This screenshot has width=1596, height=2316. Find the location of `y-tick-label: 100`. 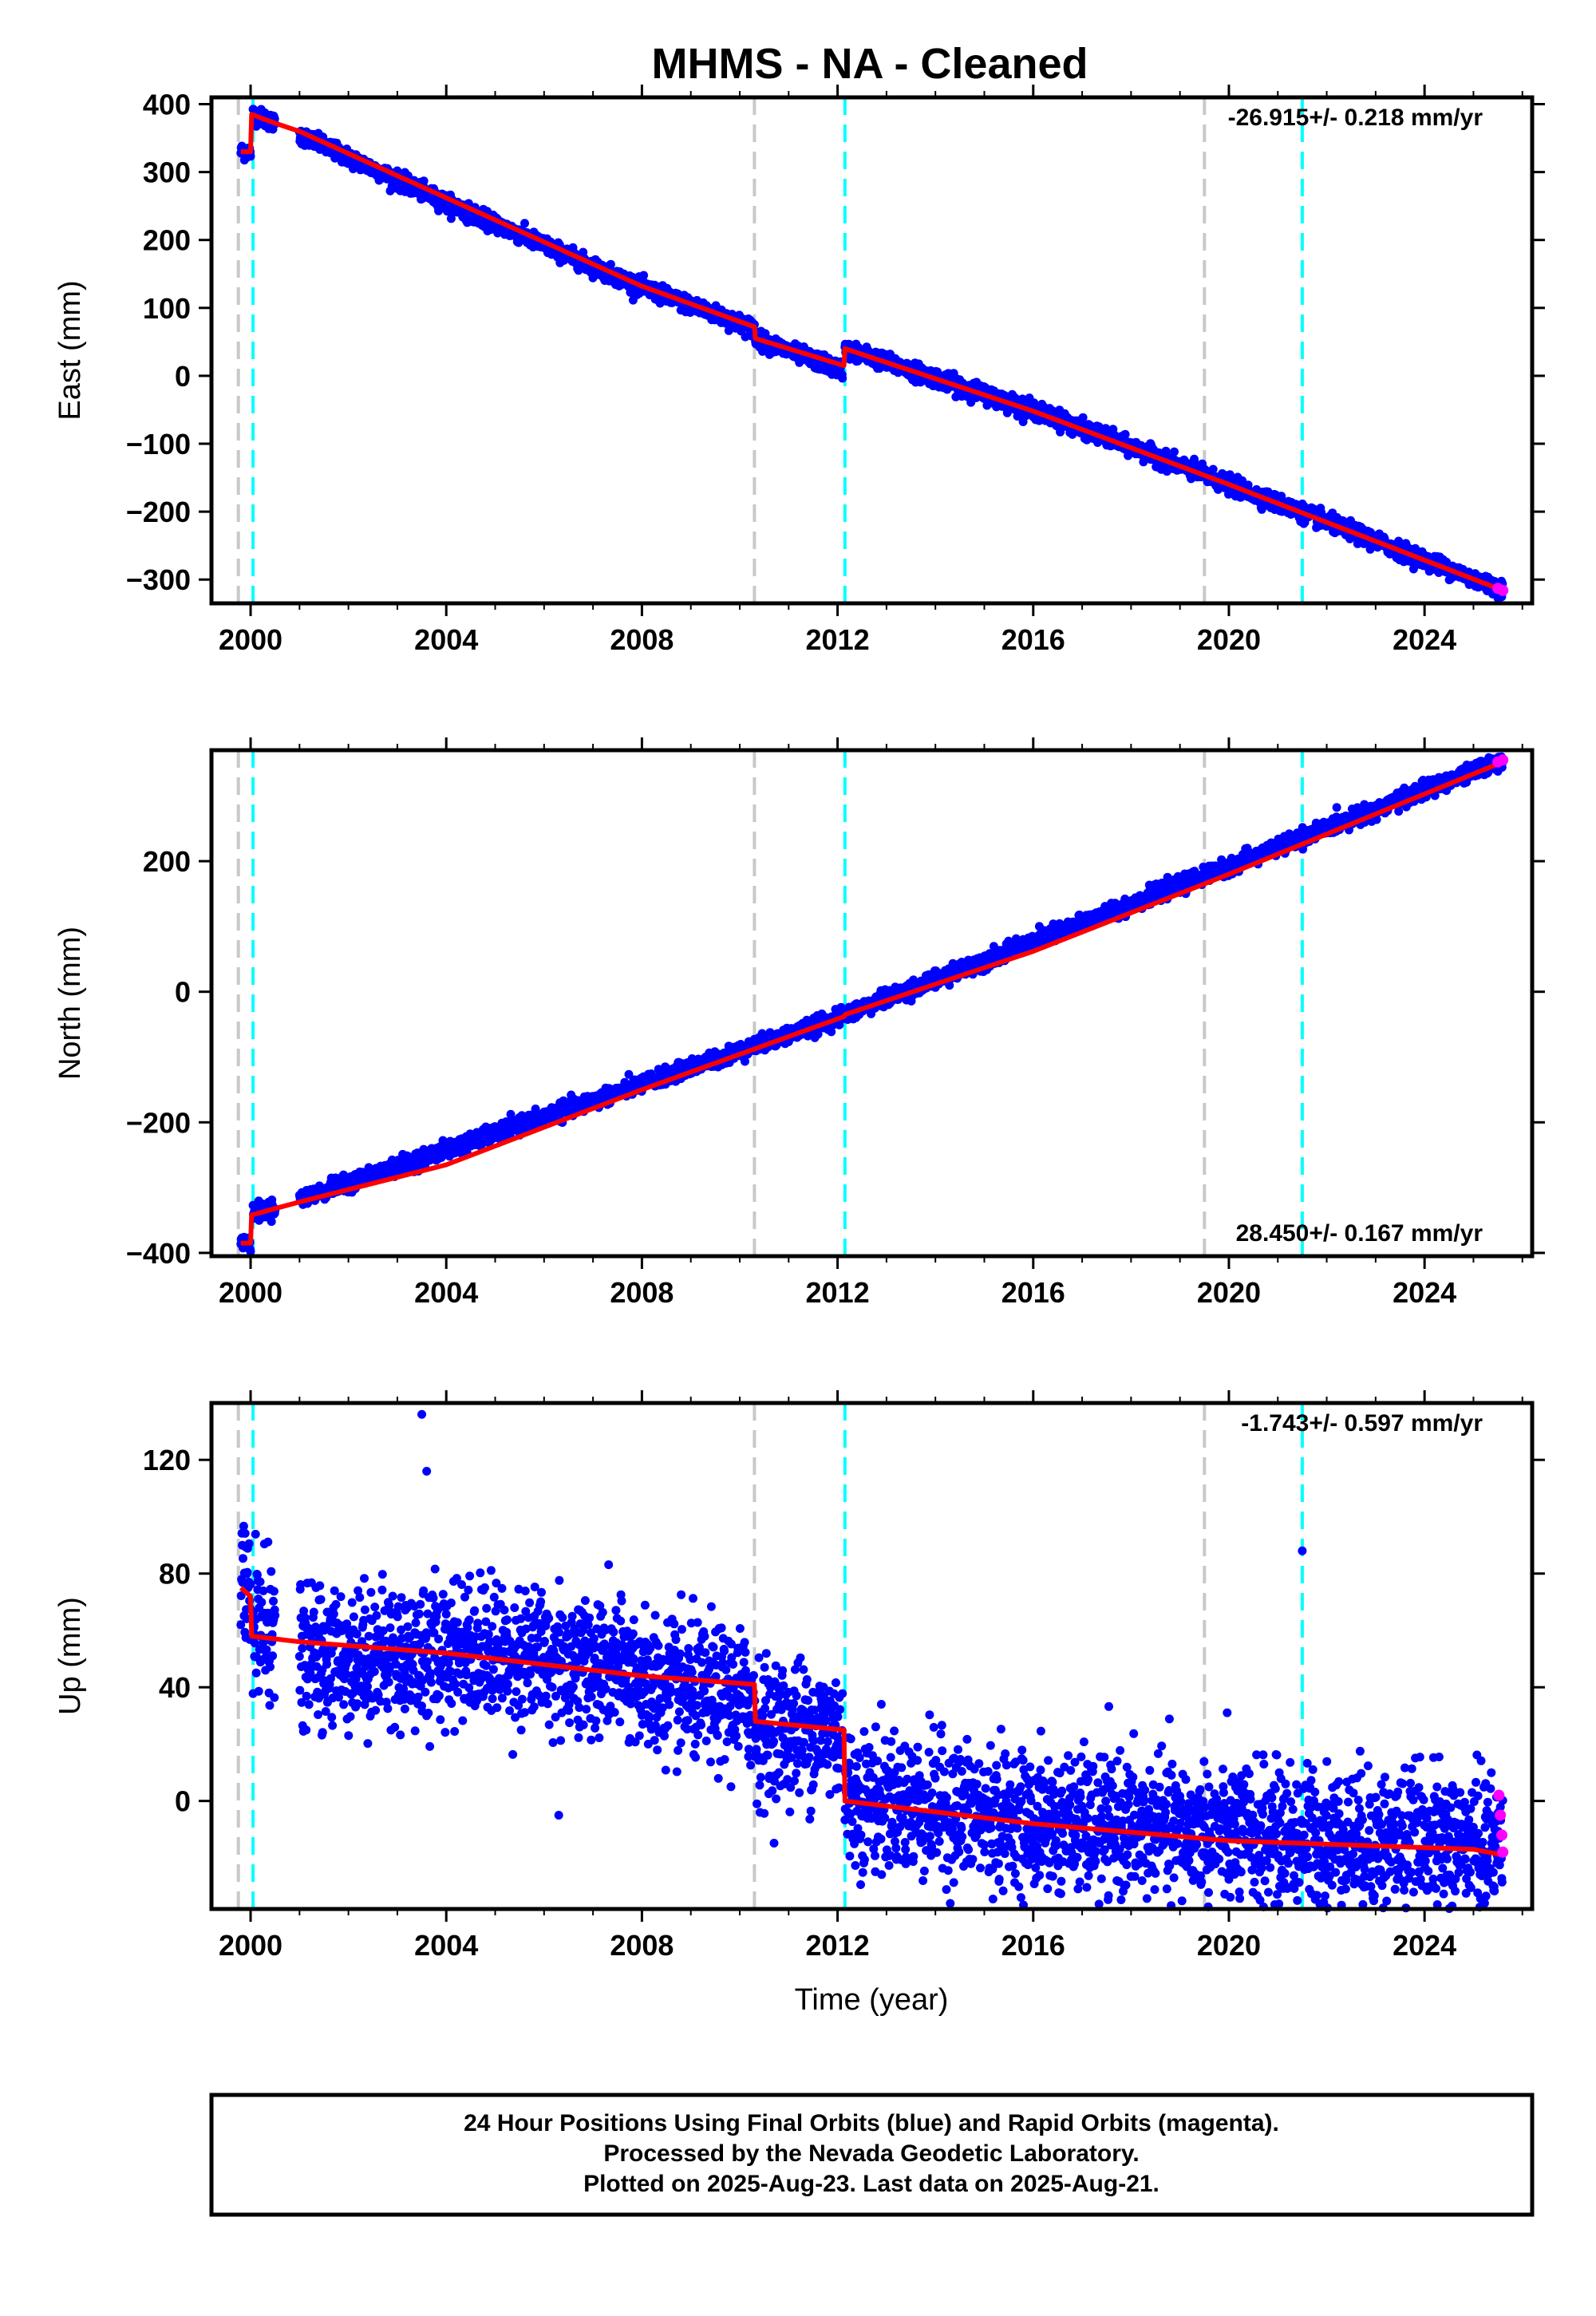

y-tick-label: 100 is located at coordinates (167, 308).